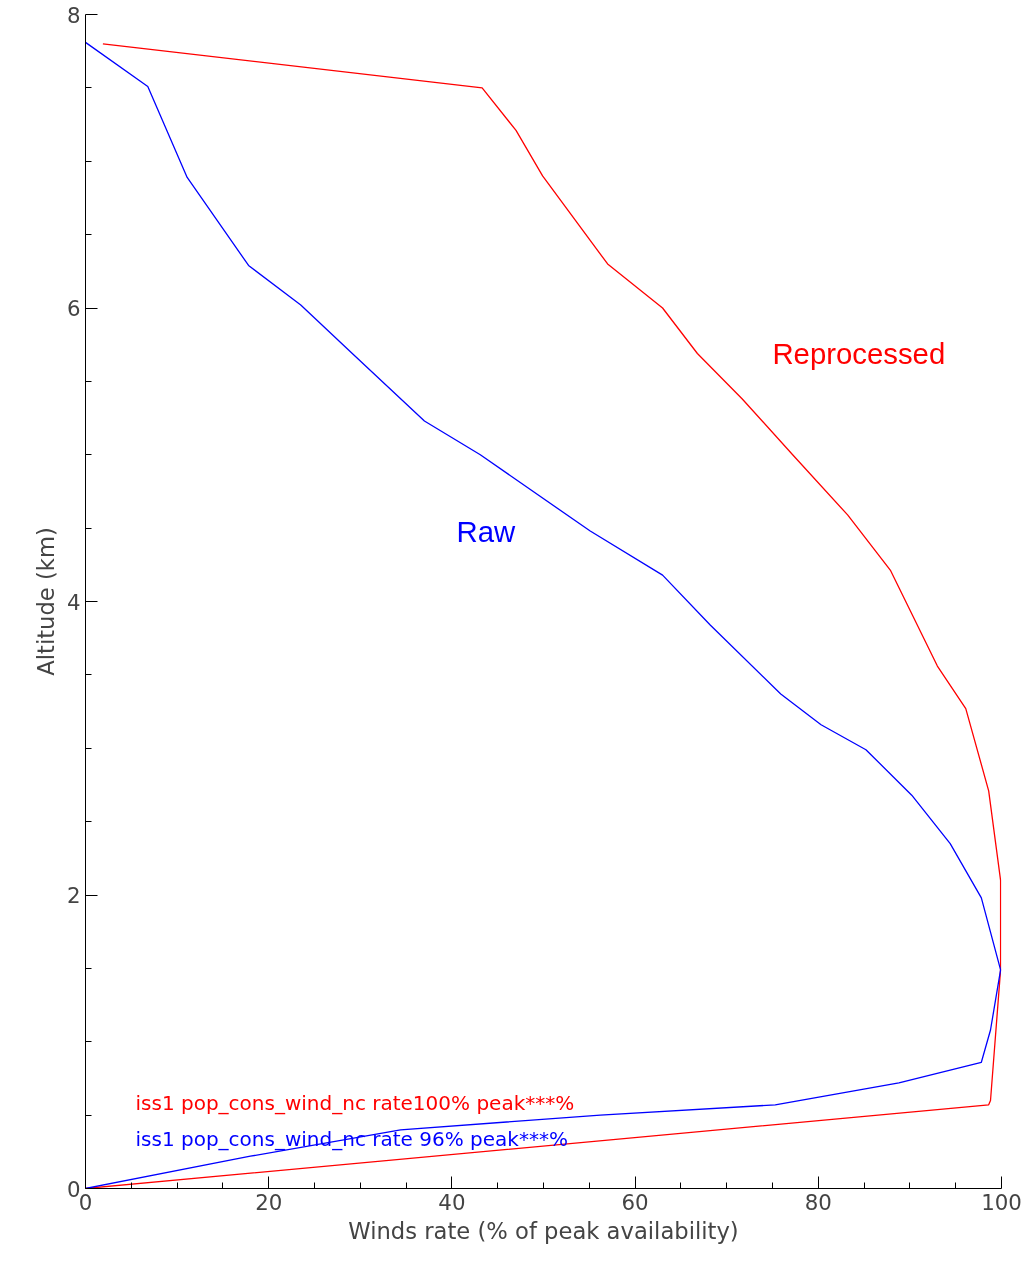 This screenshot has width=1027, height=1269. I want to click on y-axis-title: Altitude (km), so click(45, 601).